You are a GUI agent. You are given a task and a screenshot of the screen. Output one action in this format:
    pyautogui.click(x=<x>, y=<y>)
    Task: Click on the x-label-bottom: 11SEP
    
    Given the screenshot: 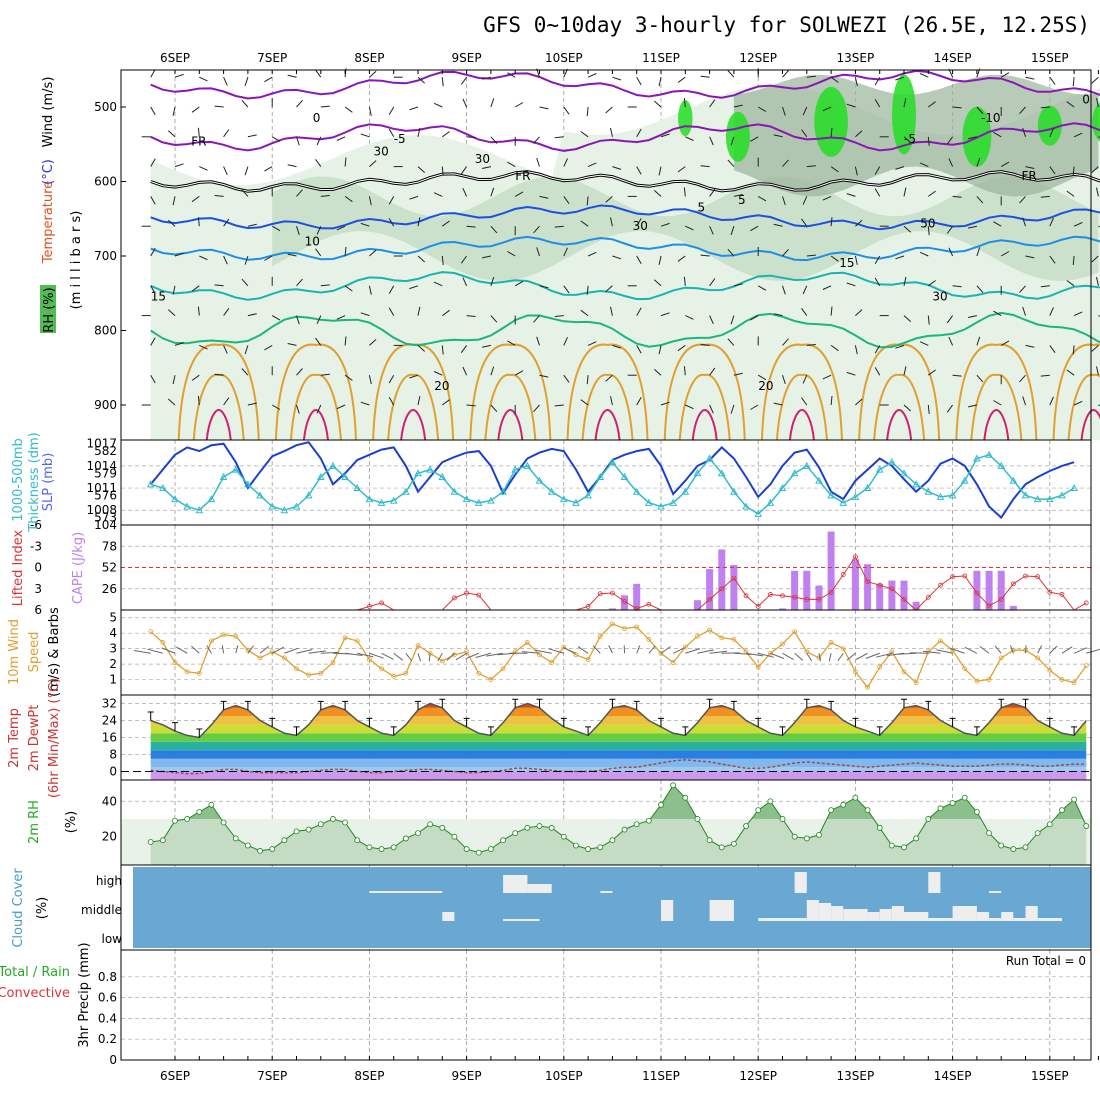 What is the action you would take?
    pyautogui.click(x=661, y=1076)
    